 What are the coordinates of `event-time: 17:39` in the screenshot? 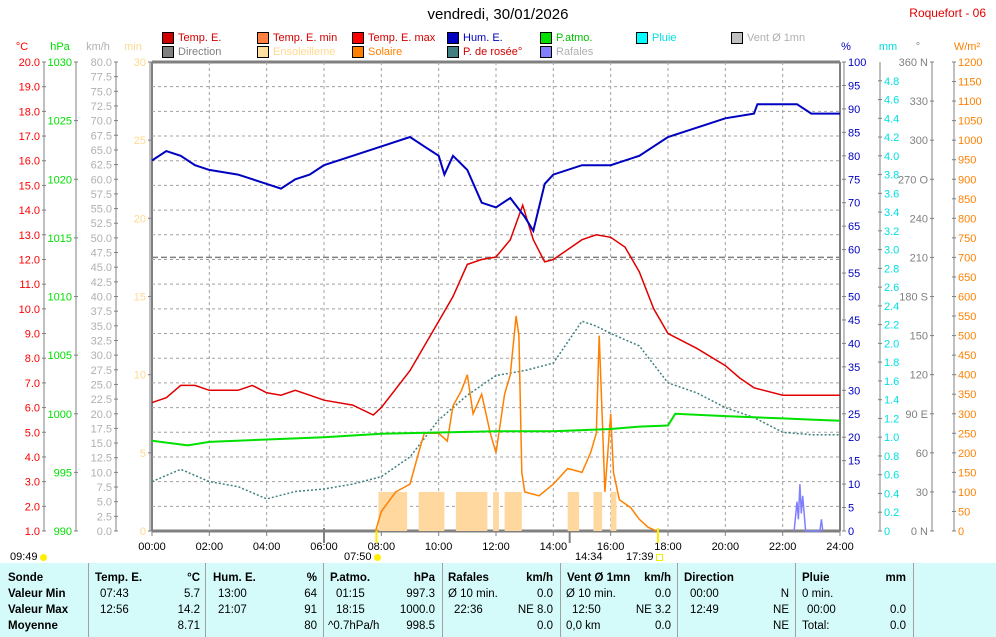 It's located at (640, 557).